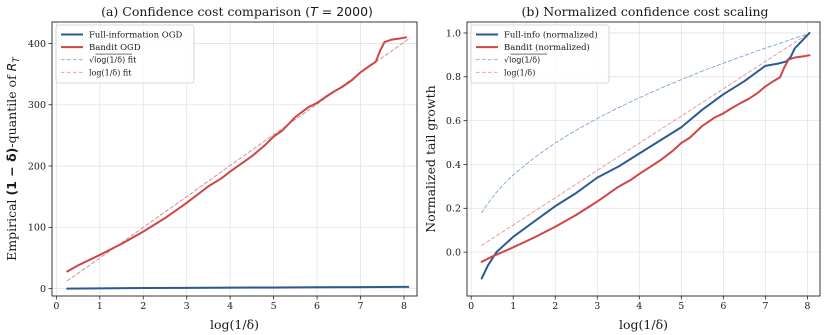 The height and width of the screenshot is (335, 825). What do you see at coordinates (113, 60) in the screenshot?
I see `legend-label-2: √log(1/δ) fit` at bounding box center [113, 60].